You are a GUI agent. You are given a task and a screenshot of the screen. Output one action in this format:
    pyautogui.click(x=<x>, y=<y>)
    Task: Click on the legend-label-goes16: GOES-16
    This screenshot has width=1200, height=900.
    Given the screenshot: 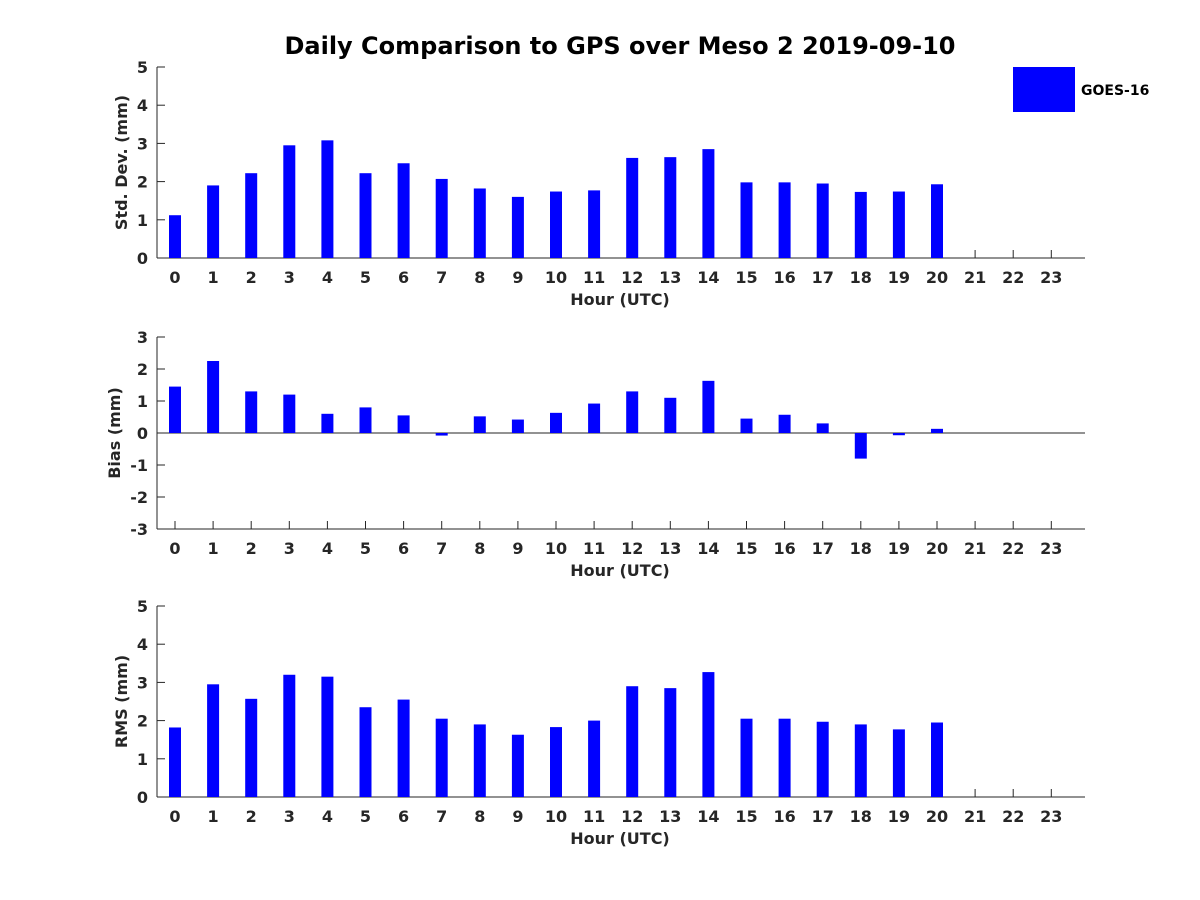 What is the action you would take?
    pyautogui.click(x=1115, y=91)
    